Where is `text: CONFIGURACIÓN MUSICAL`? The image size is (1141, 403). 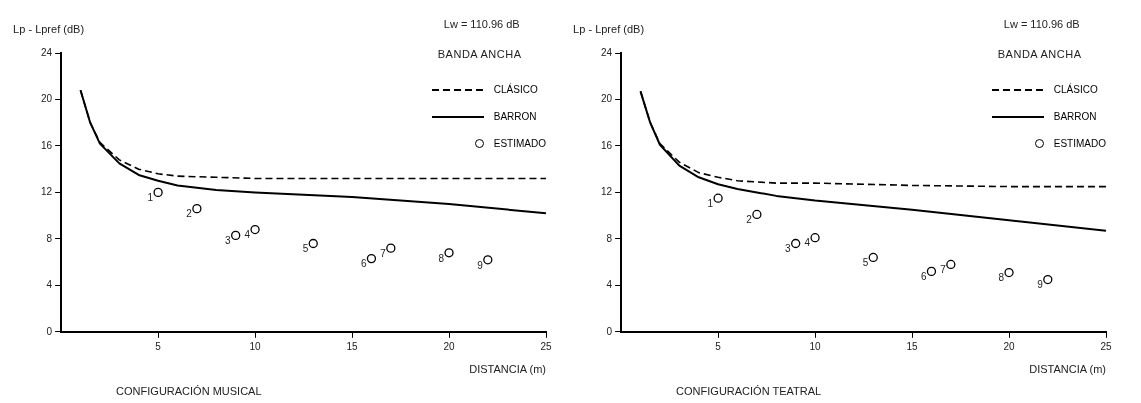
text: CONFIGURACIÓN MUSICAL is located at coordinates (189, 391).